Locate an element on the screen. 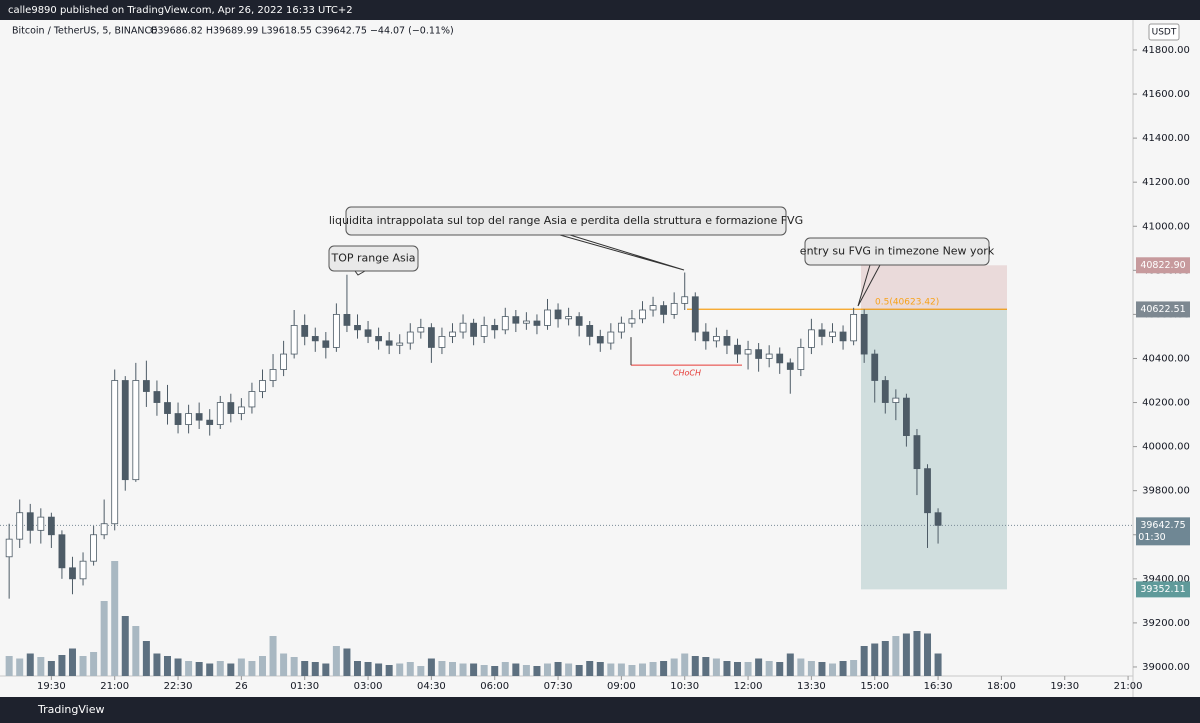  y-tick-label: 41200.00 is located at coordinates (1166, 182).